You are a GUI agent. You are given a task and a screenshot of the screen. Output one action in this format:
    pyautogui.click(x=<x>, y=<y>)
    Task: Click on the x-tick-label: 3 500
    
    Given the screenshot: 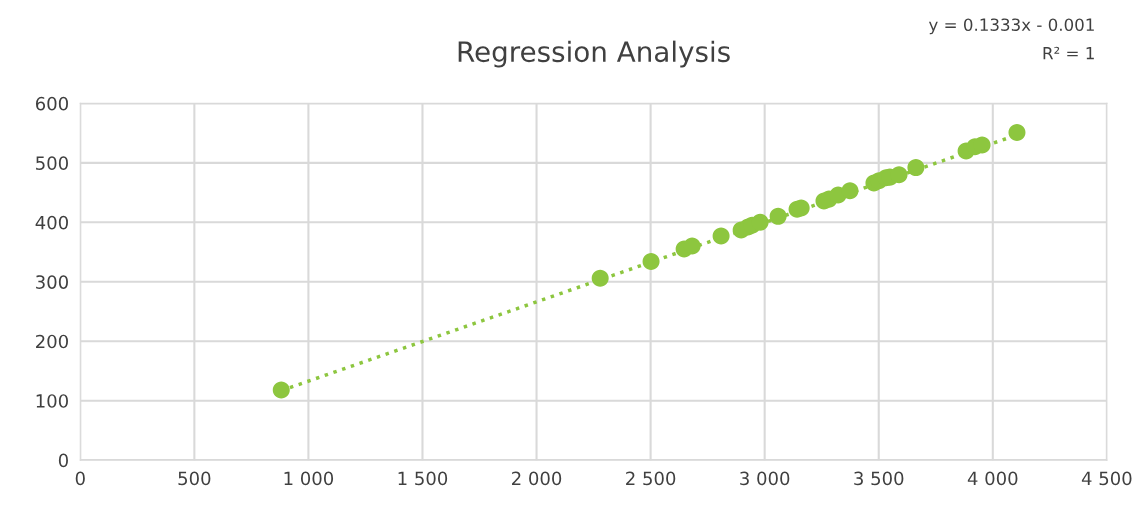 What is the action you would take?
    pyautogui.click(x=879, y=478)
    